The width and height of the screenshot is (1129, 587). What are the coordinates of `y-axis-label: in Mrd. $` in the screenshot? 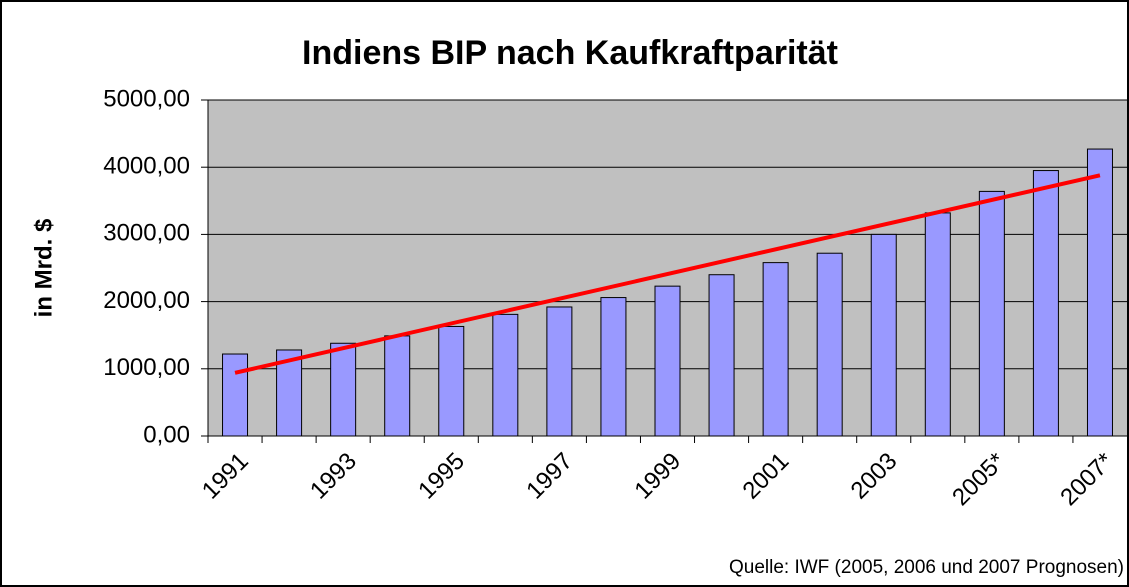 It's located at (43, 267).